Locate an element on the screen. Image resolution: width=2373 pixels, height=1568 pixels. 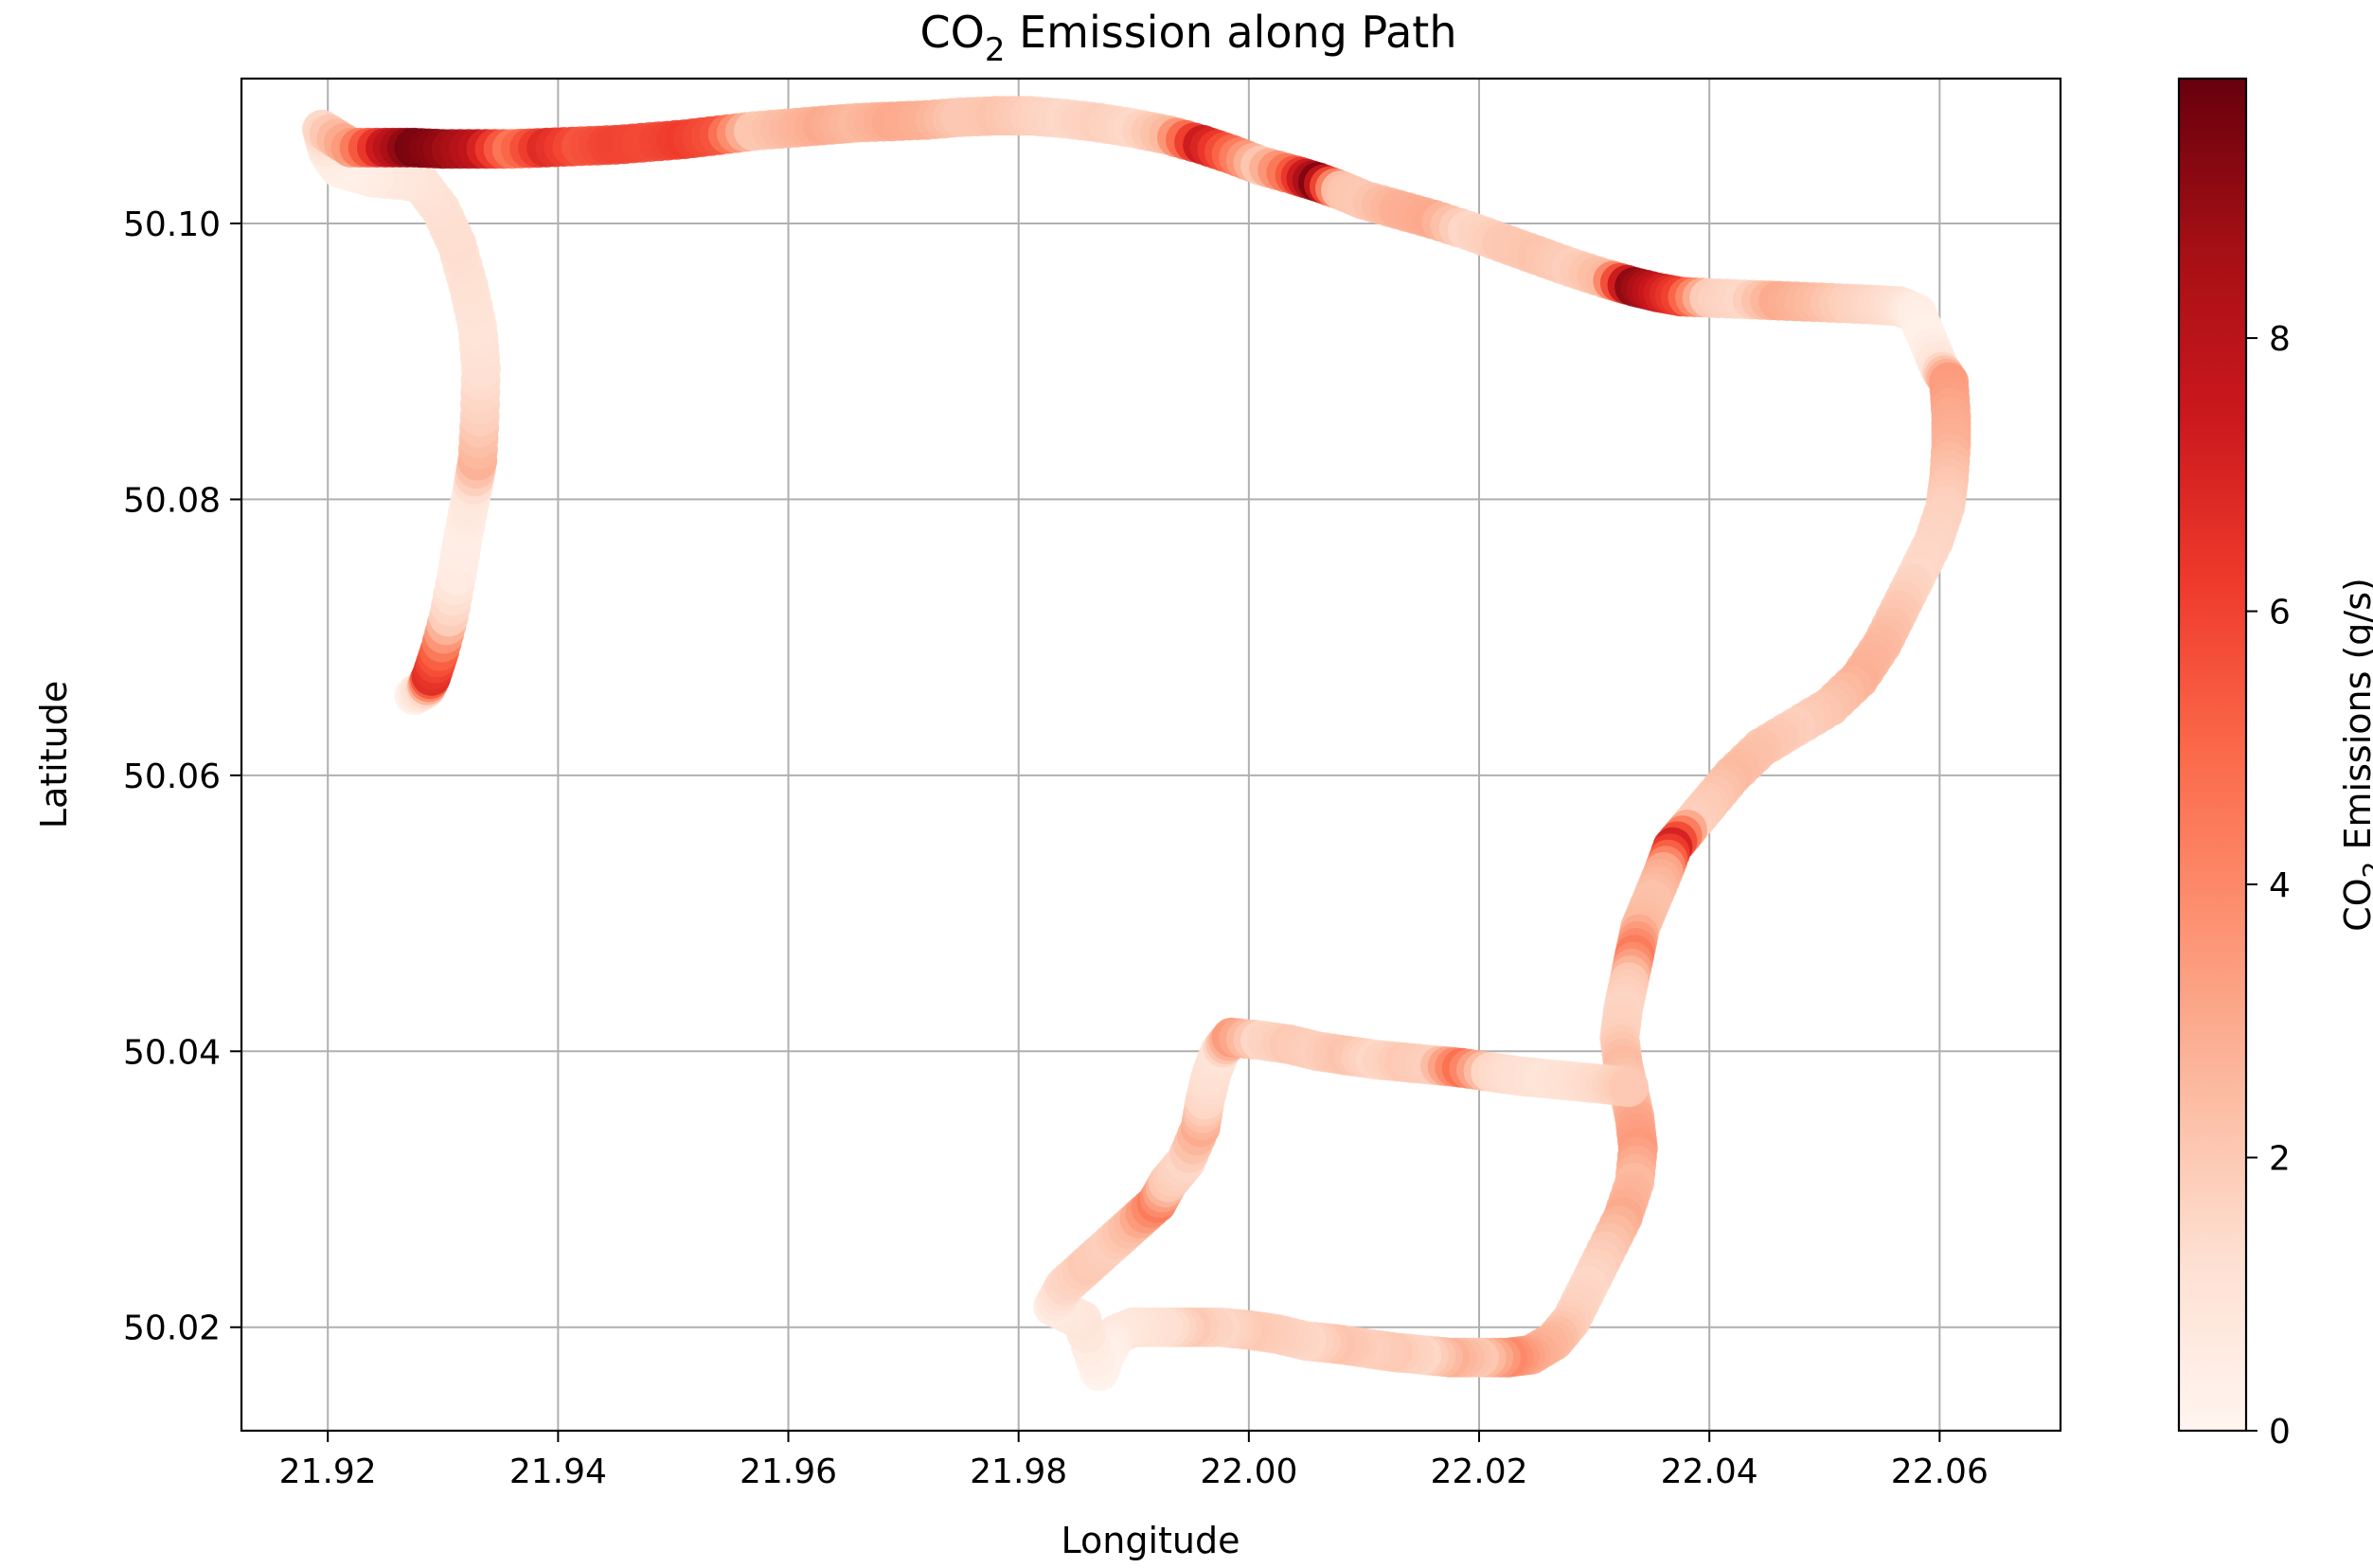
x-tick-label: 22.00 is located at coordinates (1248, 1471).